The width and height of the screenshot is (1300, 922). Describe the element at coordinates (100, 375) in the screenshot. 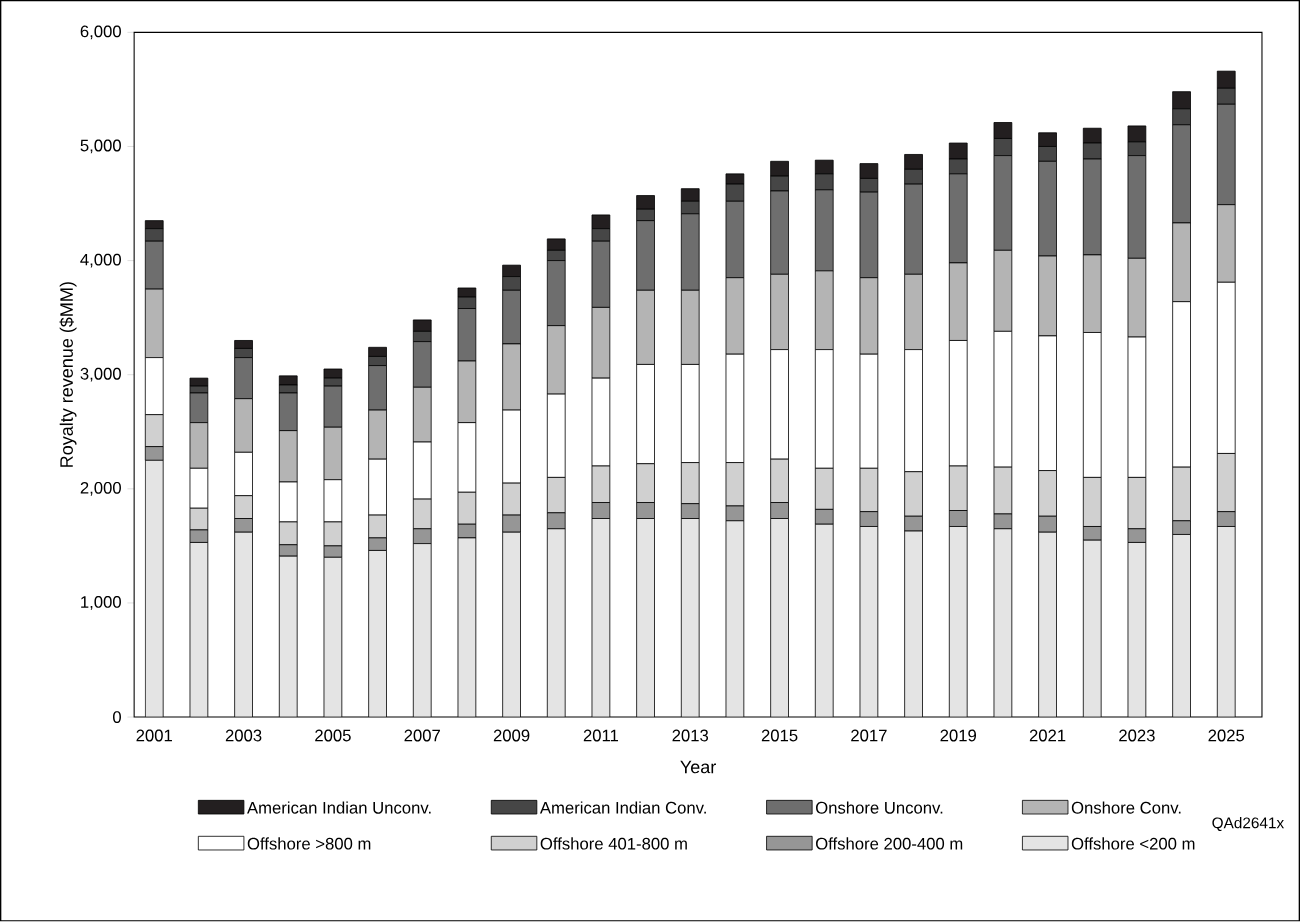

I see `y-tick-label: 3,000` at that location.